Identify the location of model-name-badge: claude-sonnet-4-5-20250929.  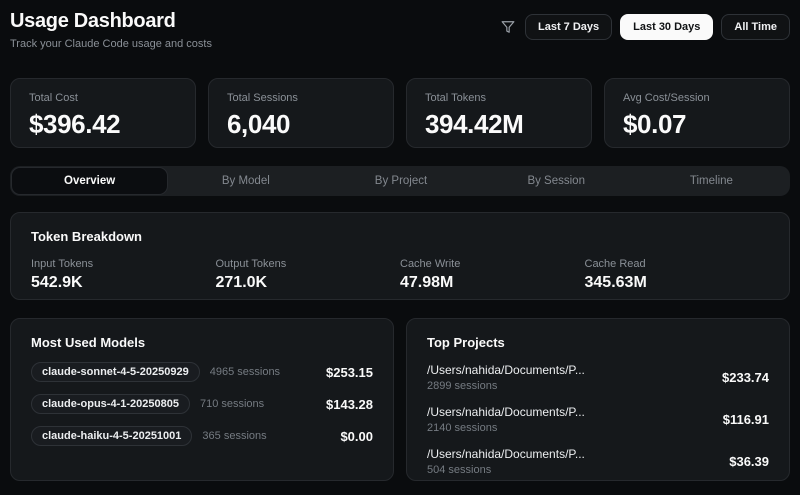
(115, 372).